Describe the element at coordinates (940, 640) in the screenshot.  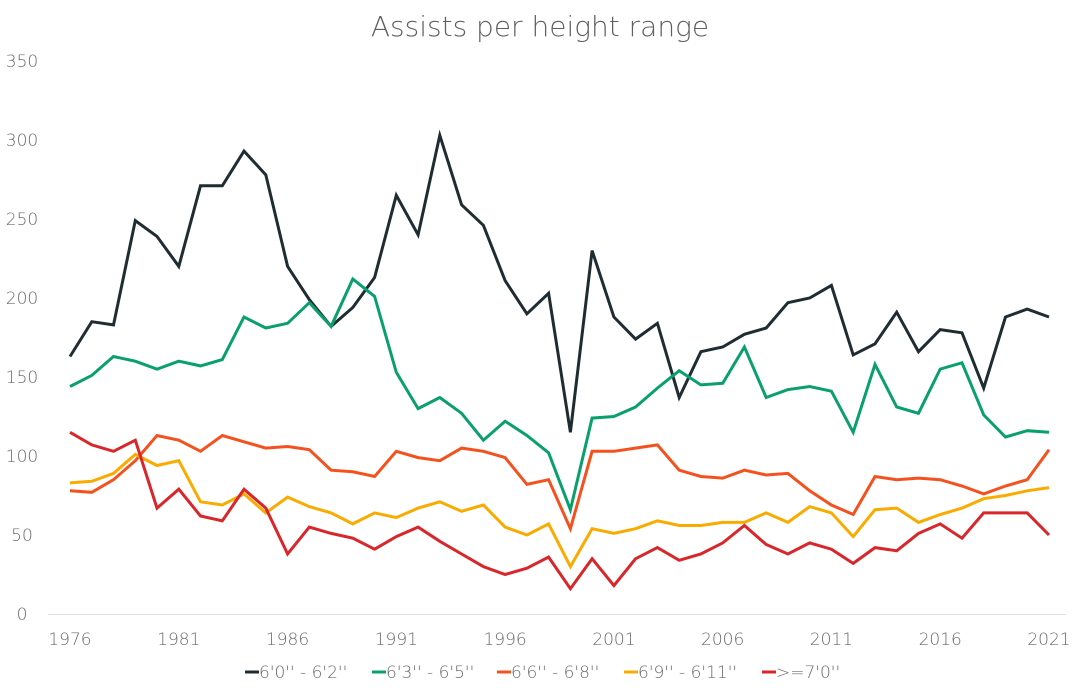
I see `x-tick-label: 2016` at that location.